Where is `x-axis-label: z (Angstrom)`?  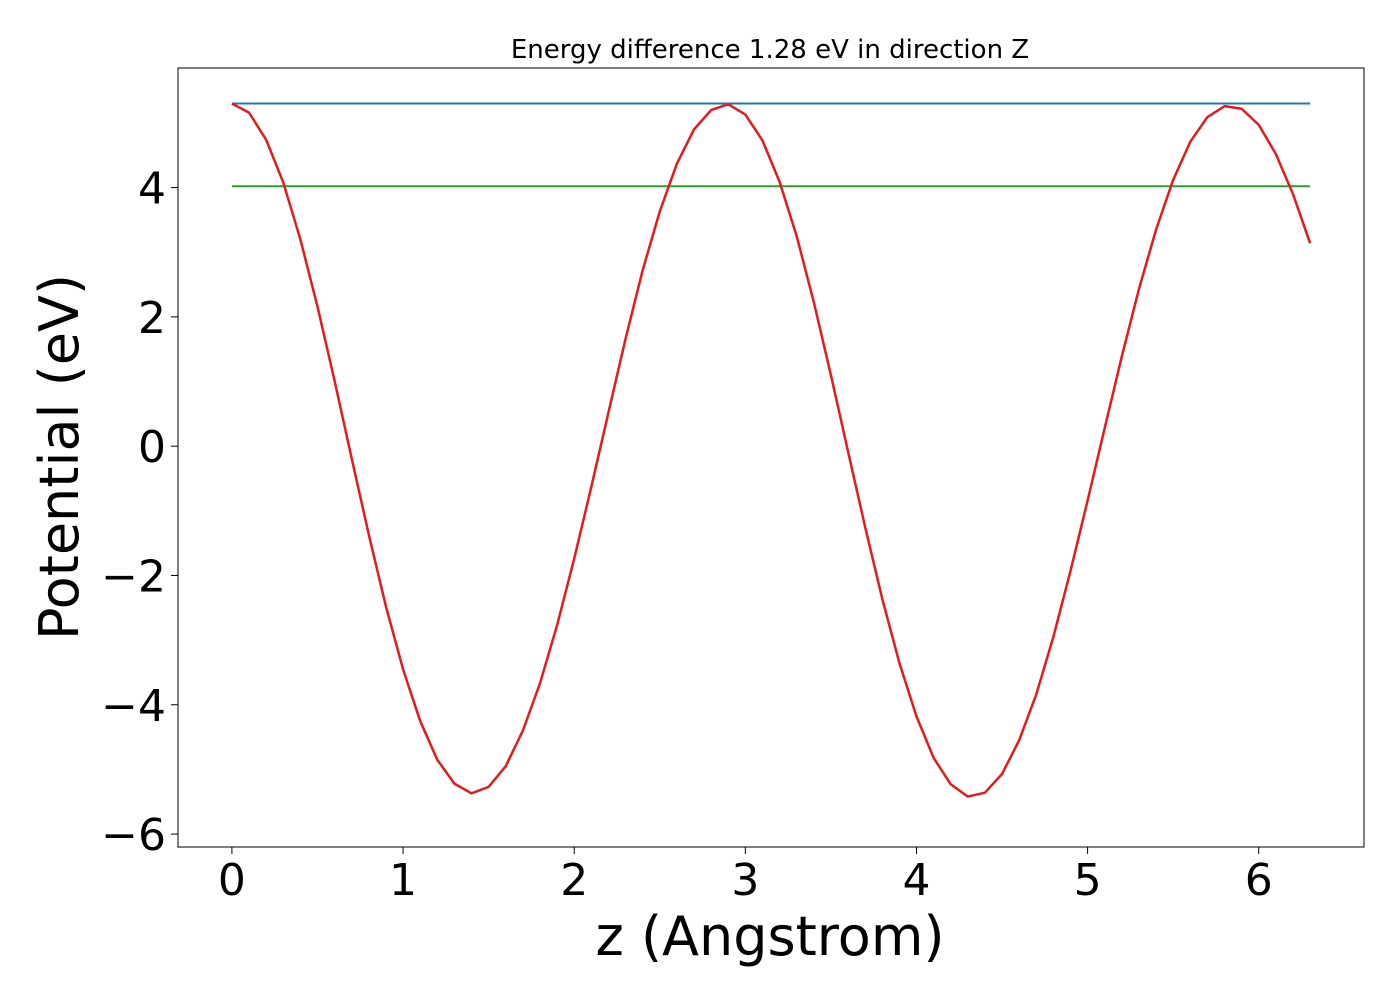 x-axis-label: z (Angstrom) is located at coordinates (769, 936).